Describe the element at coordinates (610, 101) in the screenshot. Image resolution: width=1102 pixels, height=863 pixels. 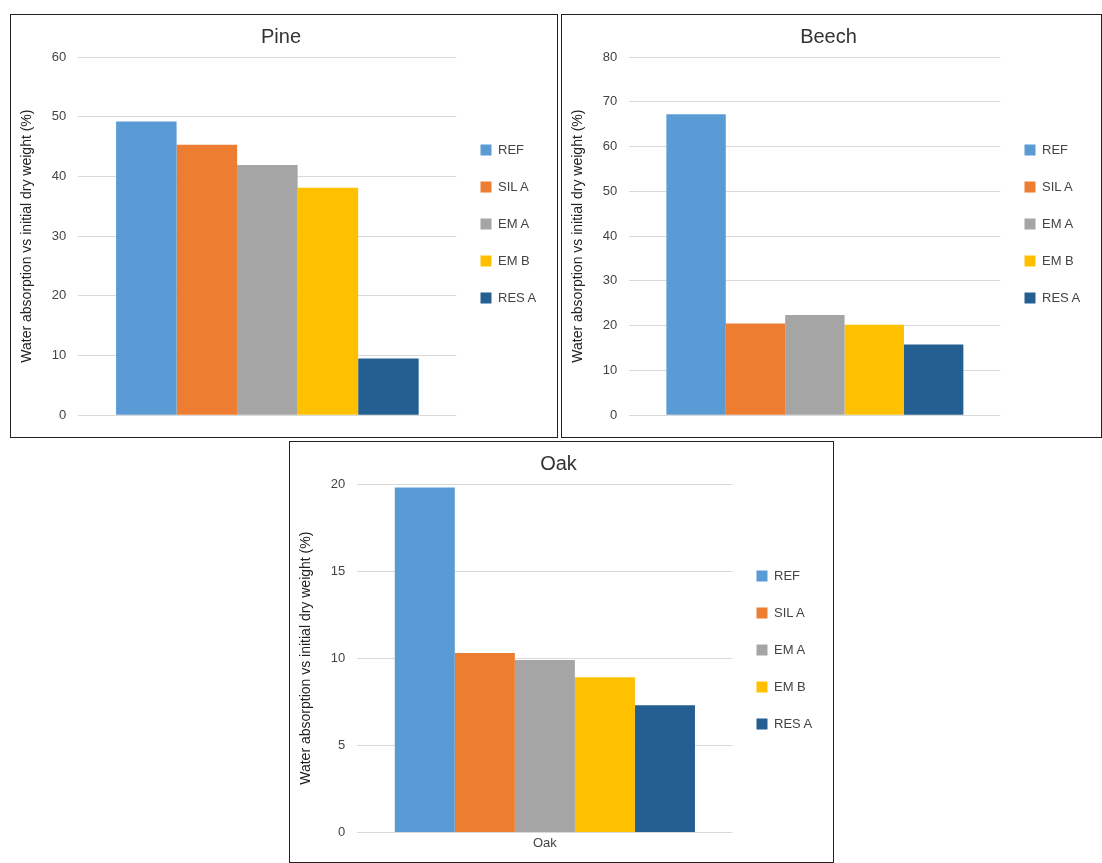
I see `y-tick-label: 70` at that location.